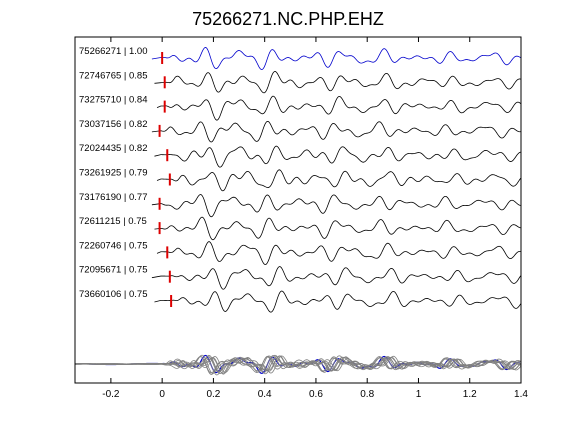 The width and height of the screenshot is (576, 432). Describe the element at coordinates (113, 124) in the screenshot. I see `trace-label: 73037156 | 0.82` at that location.